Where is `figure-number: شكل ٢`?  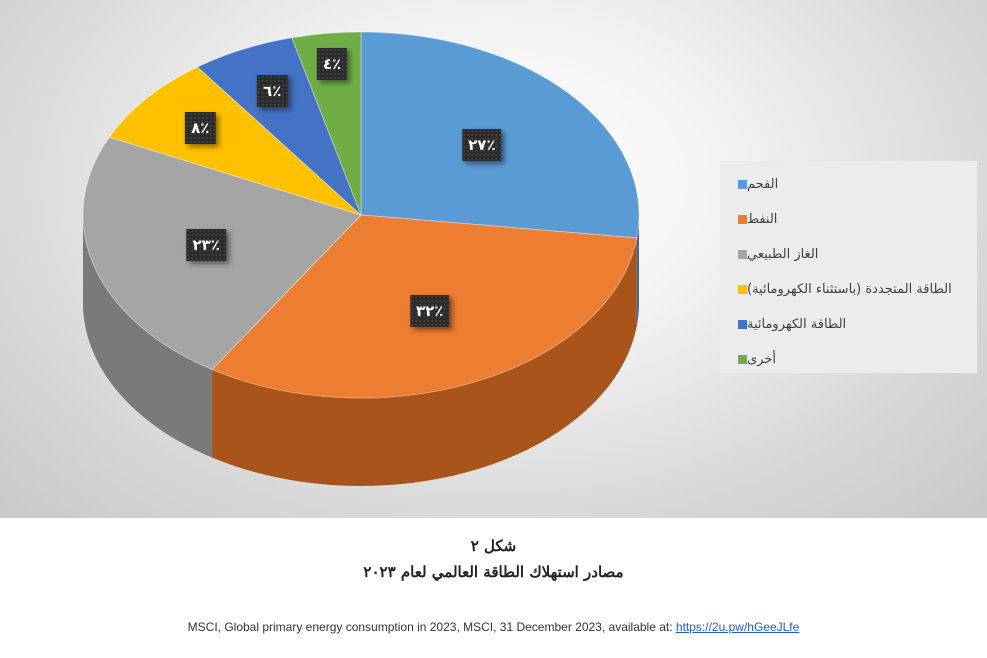 figure-number: شكل ٢ is located at coordinates (493, 546).